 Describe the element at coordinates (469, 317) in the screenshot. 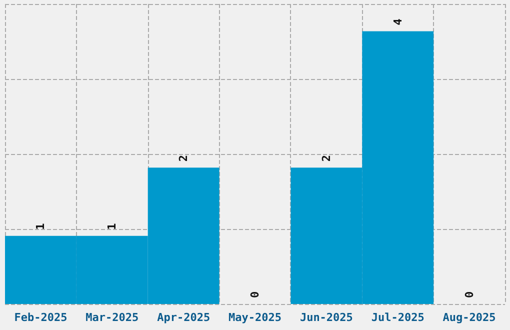

I see `x-tick-label: Aug-2025` at that location.